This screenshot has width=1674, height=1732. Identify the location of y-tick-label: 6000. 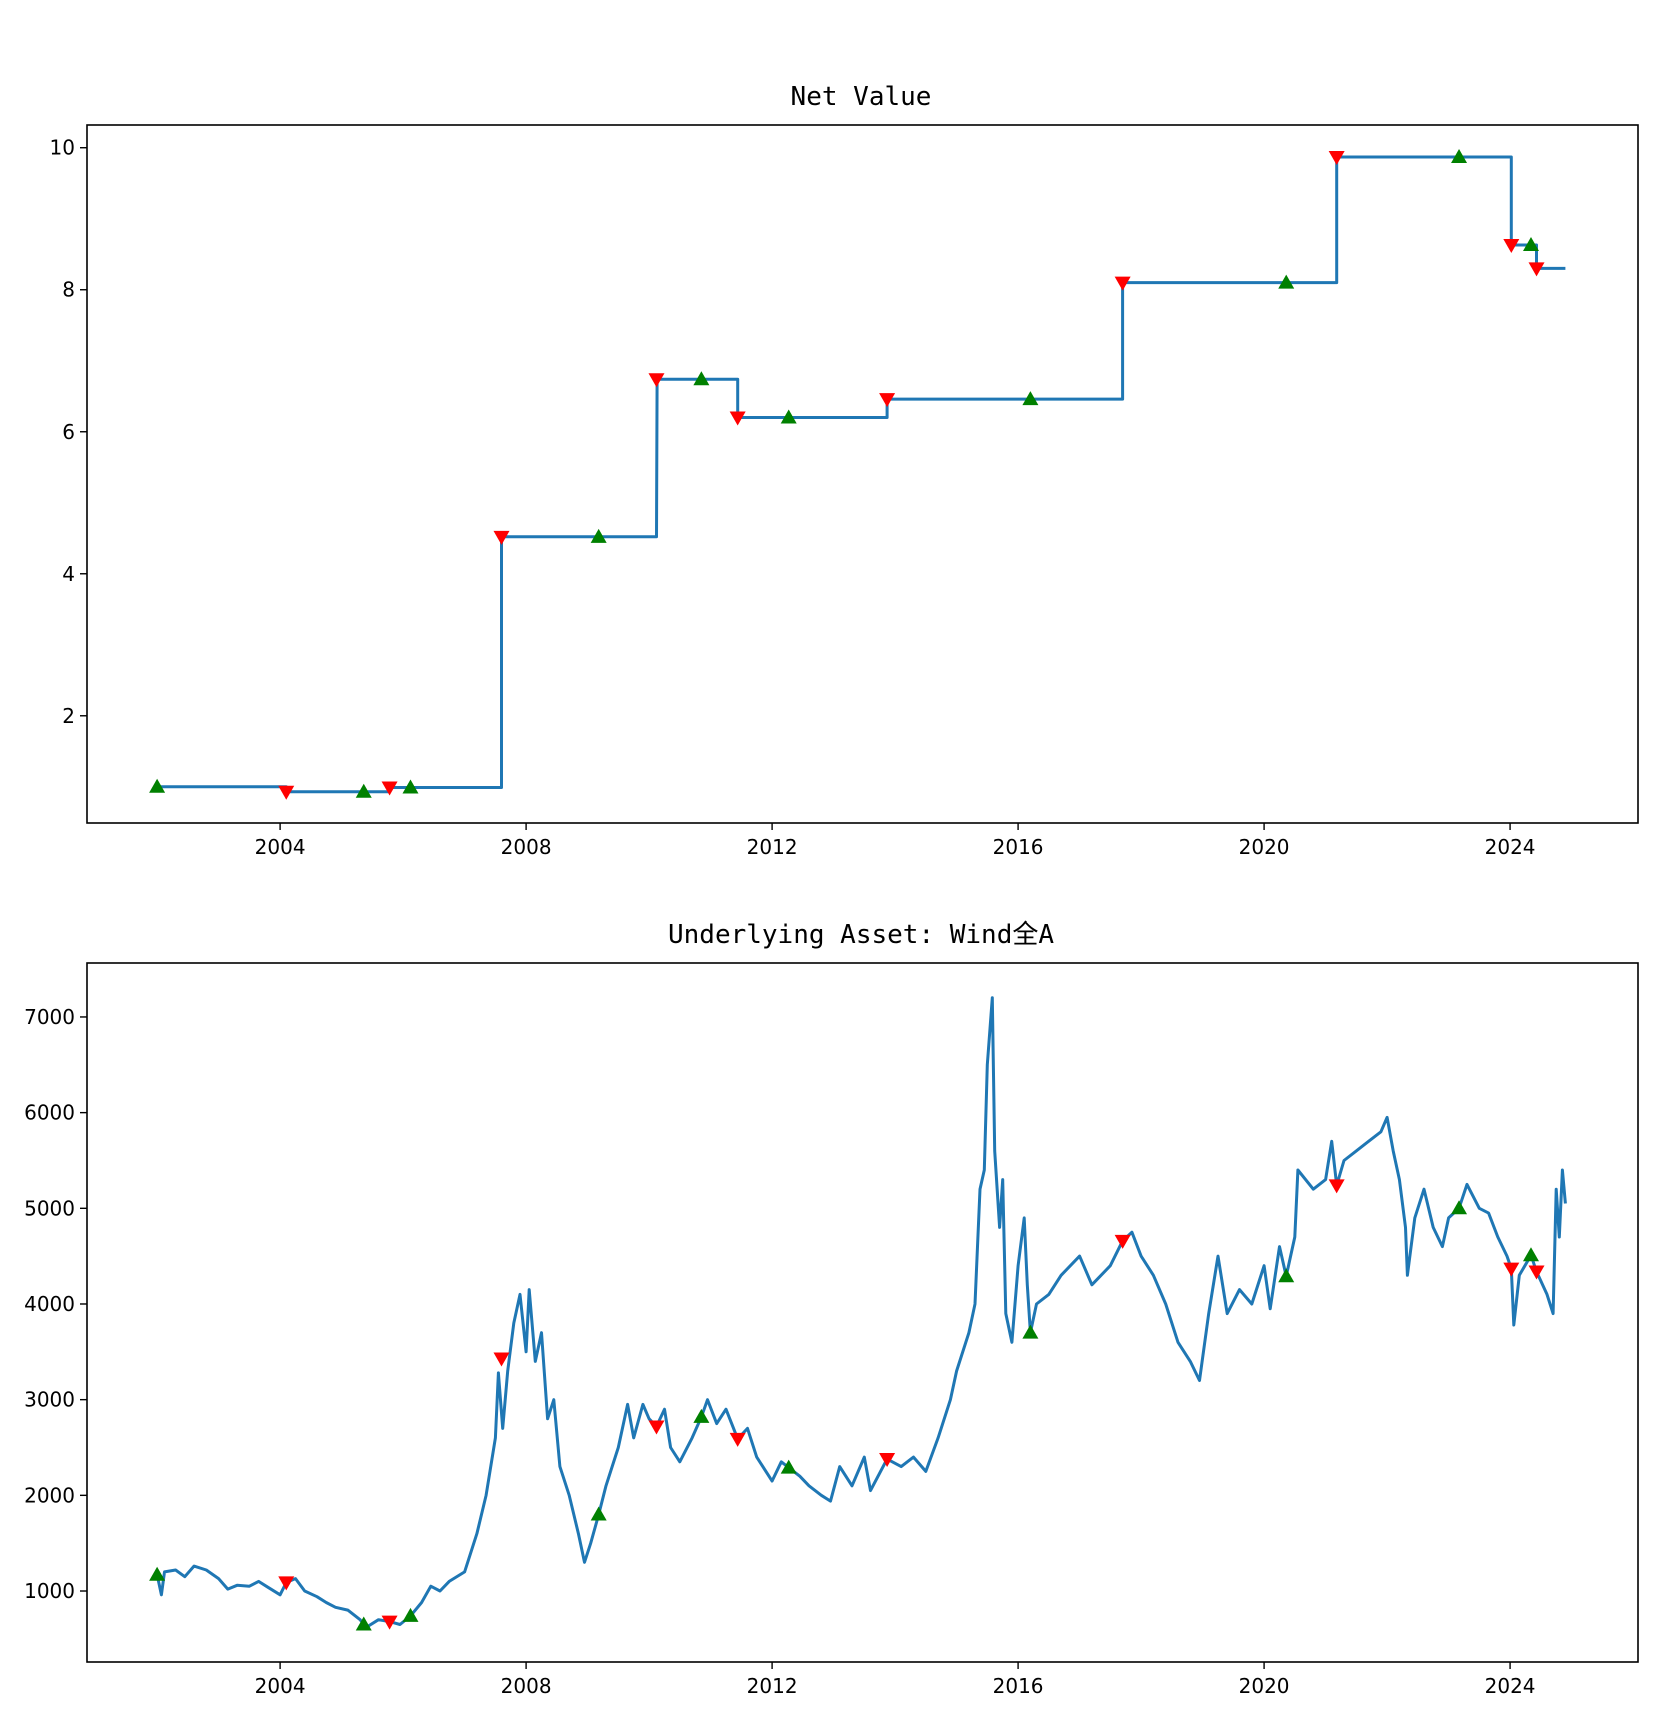
(49, 1113).